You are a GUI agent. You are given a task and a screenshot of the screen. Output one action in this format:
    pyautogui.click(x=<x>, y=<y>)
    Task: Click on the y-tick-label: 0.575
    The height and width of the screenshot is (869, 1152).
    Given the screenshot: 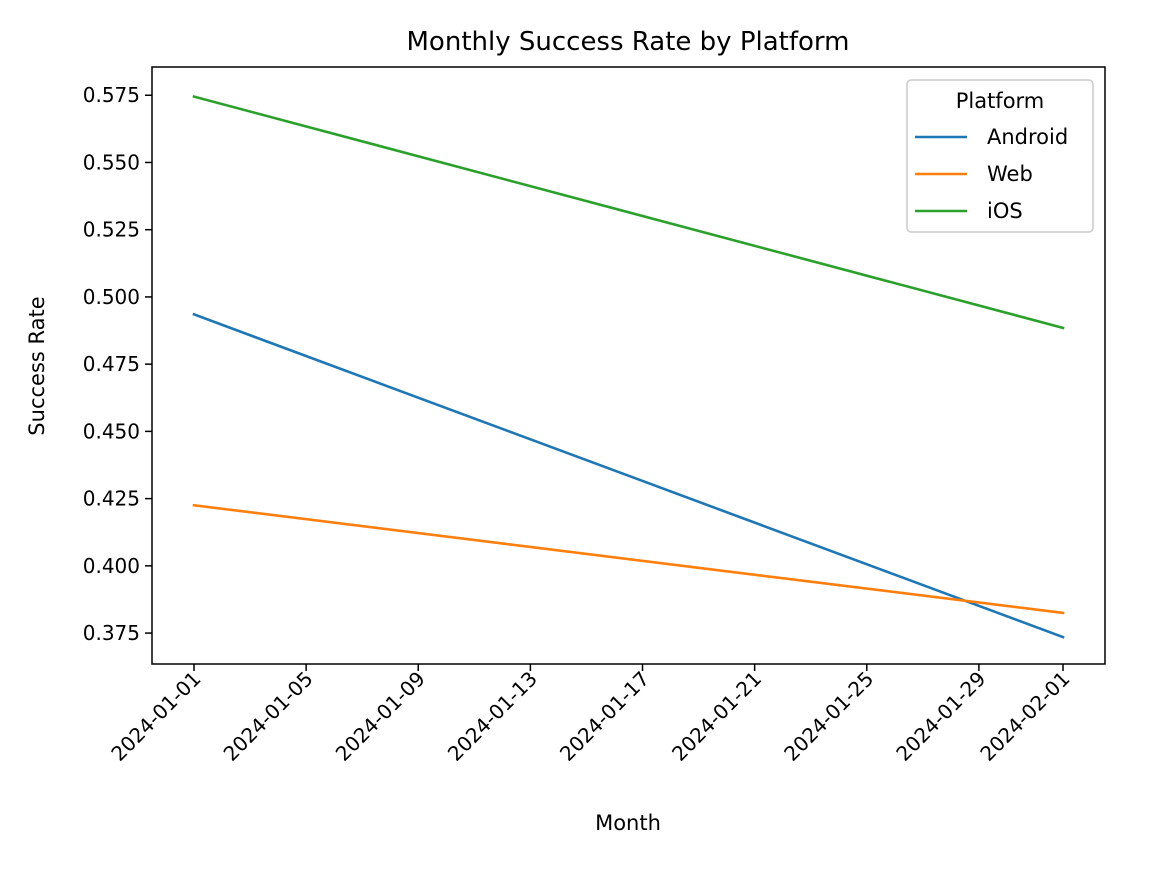 What is the action you would take?
    pyautogui.click(x=111, y=95)
    